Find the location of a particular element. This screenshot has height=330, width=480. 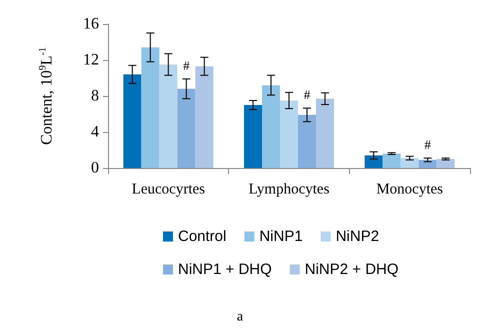

x-tick-label: Monocytes is located at coordinates (410, 190).